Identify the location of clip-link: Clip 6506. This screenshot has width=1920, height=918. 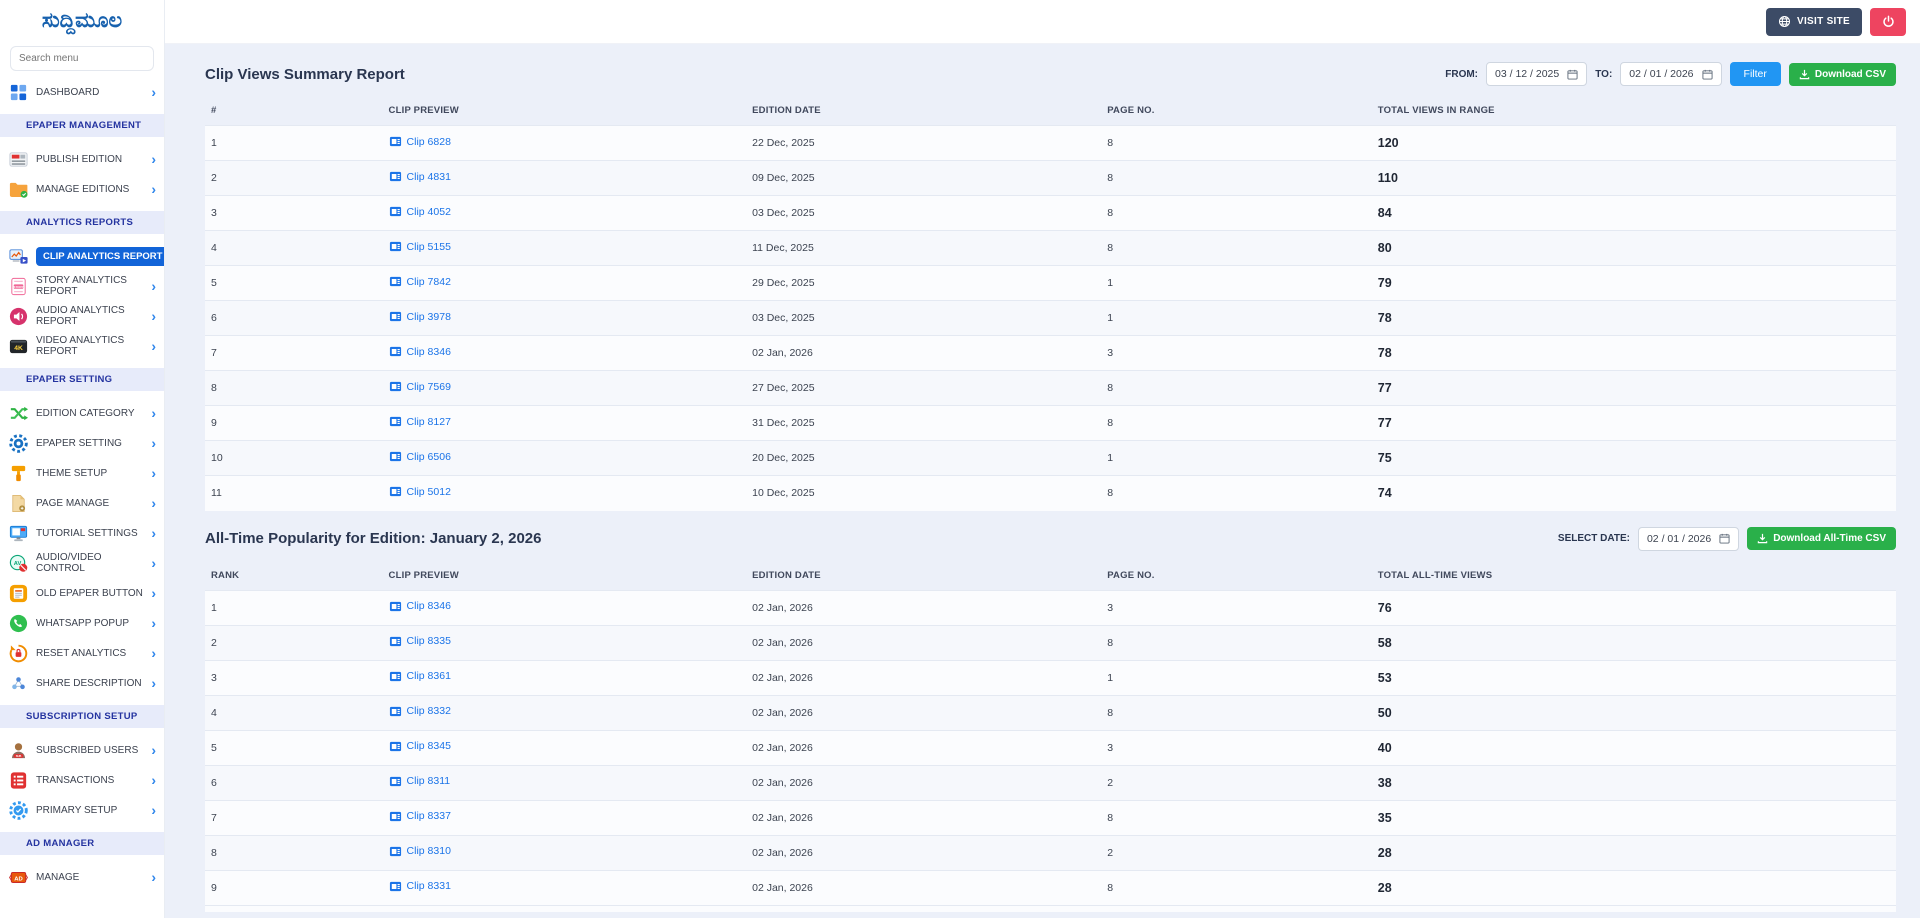
(420, 456).